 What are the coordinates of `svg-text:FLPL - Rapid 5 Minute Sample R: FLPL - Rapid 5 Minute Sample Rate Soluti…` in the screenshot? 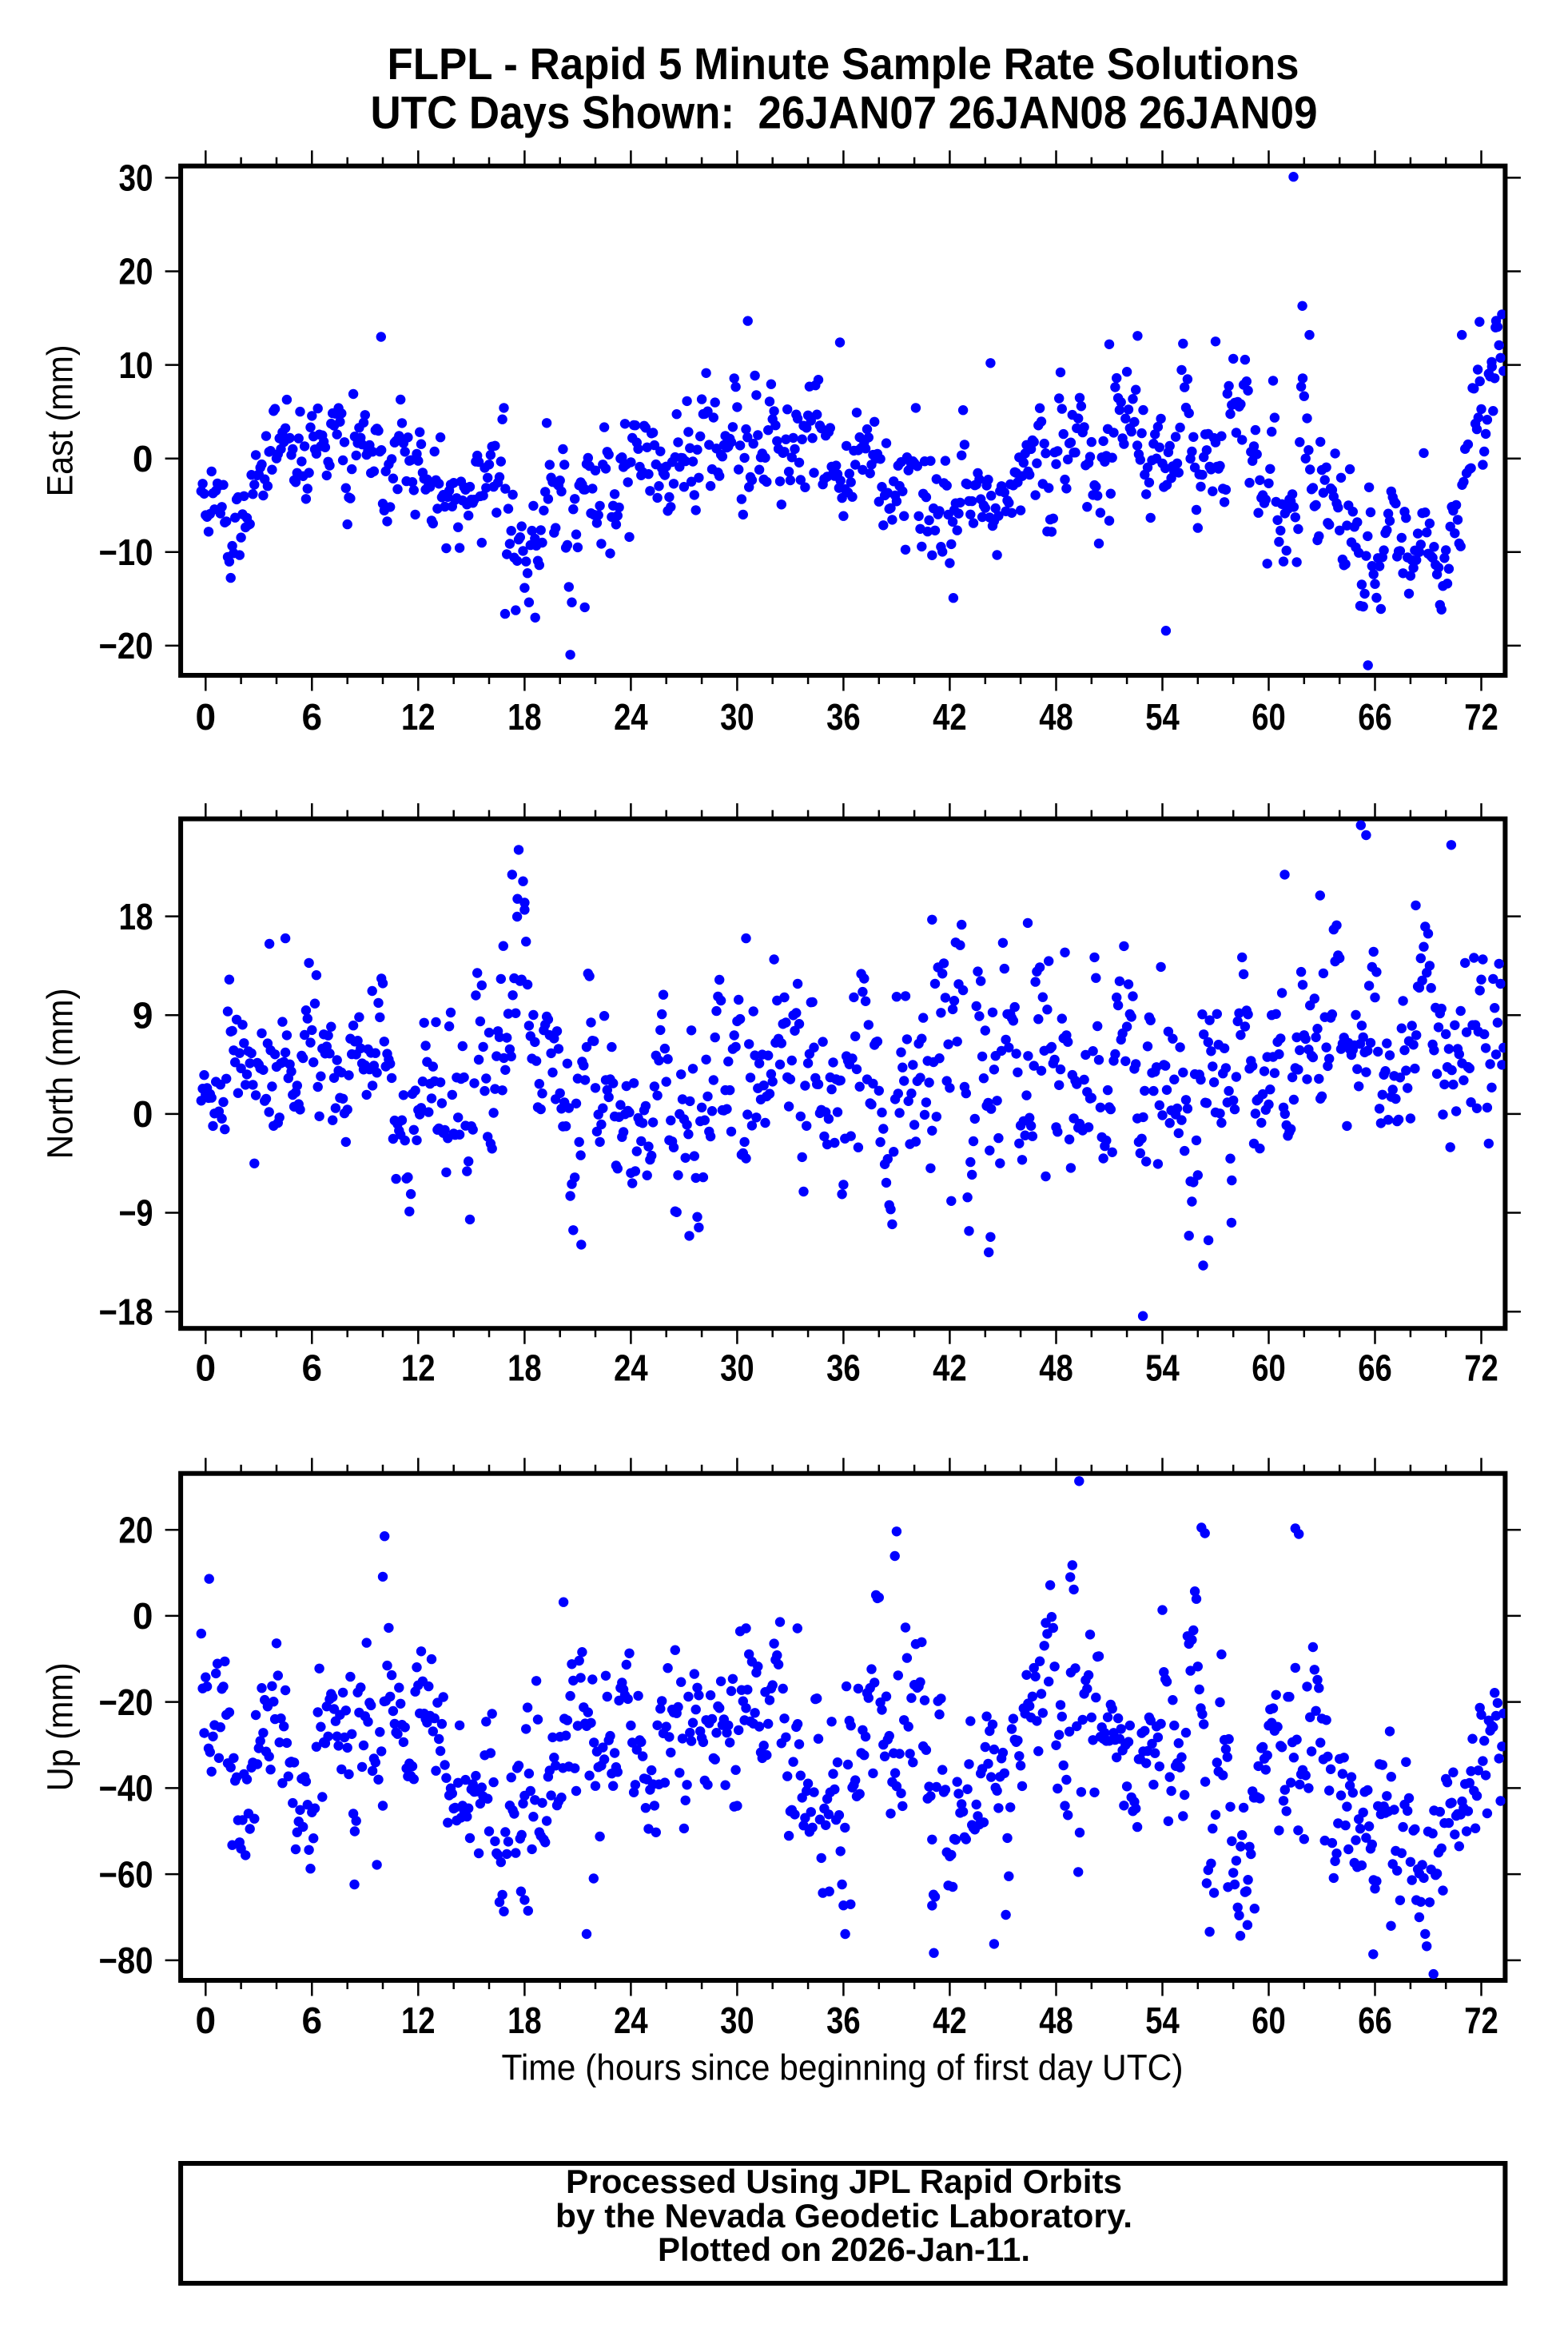 It's located at (844, 64).